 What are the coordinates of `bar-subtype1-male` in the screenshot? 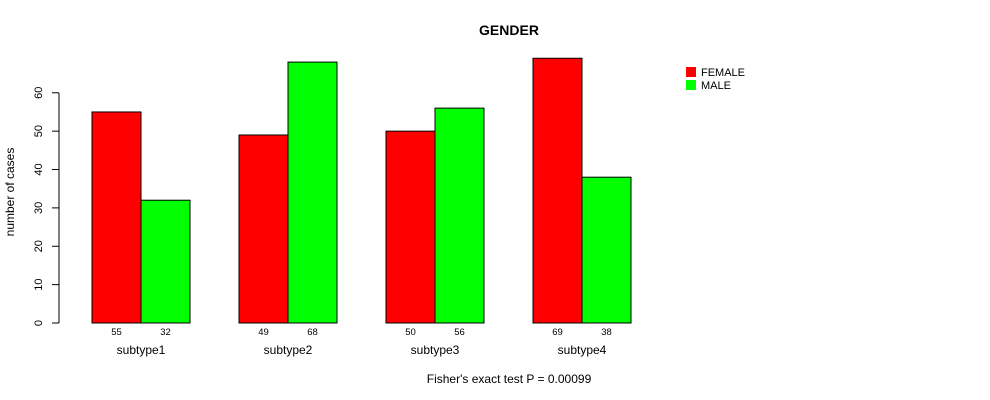 It's located at (165, 261).